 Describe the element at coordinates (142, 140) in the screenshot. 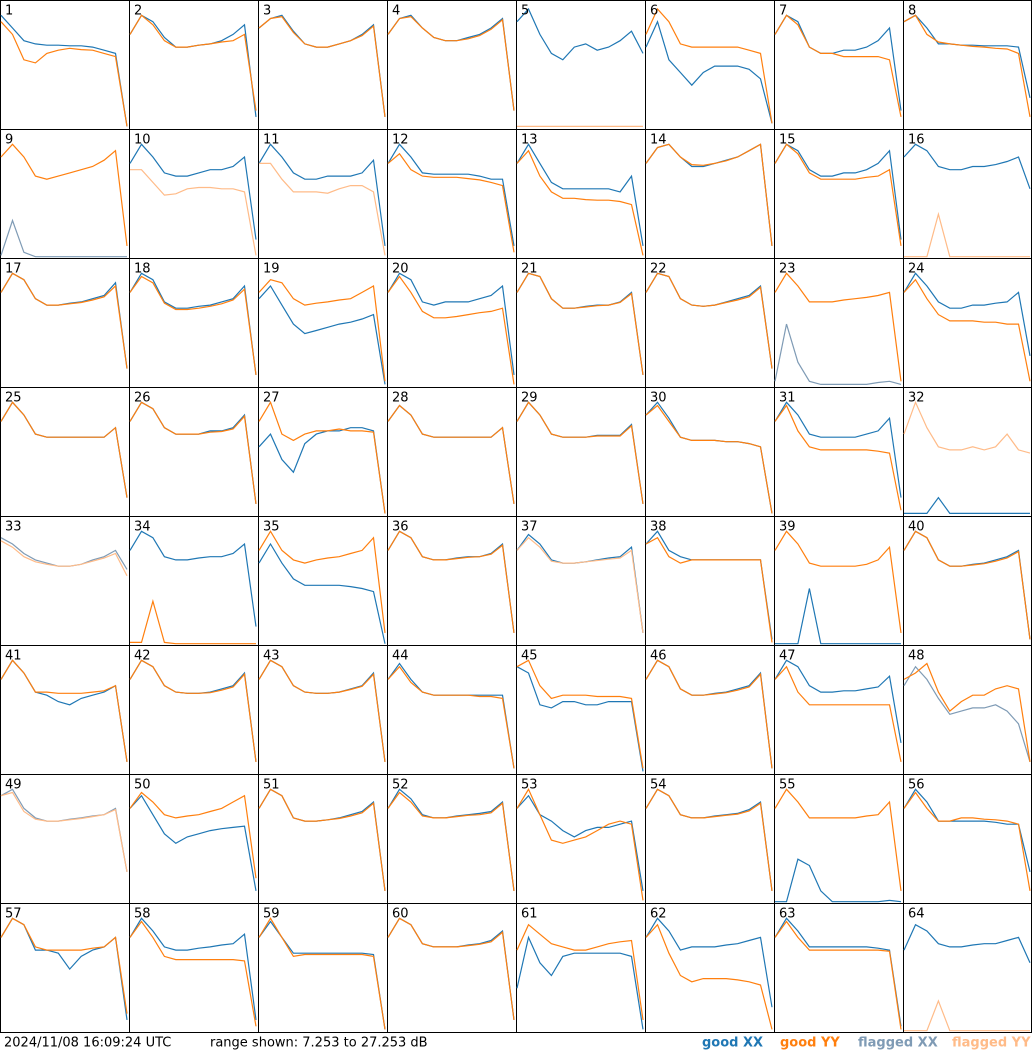

I see `panel-title: 10` at that location.